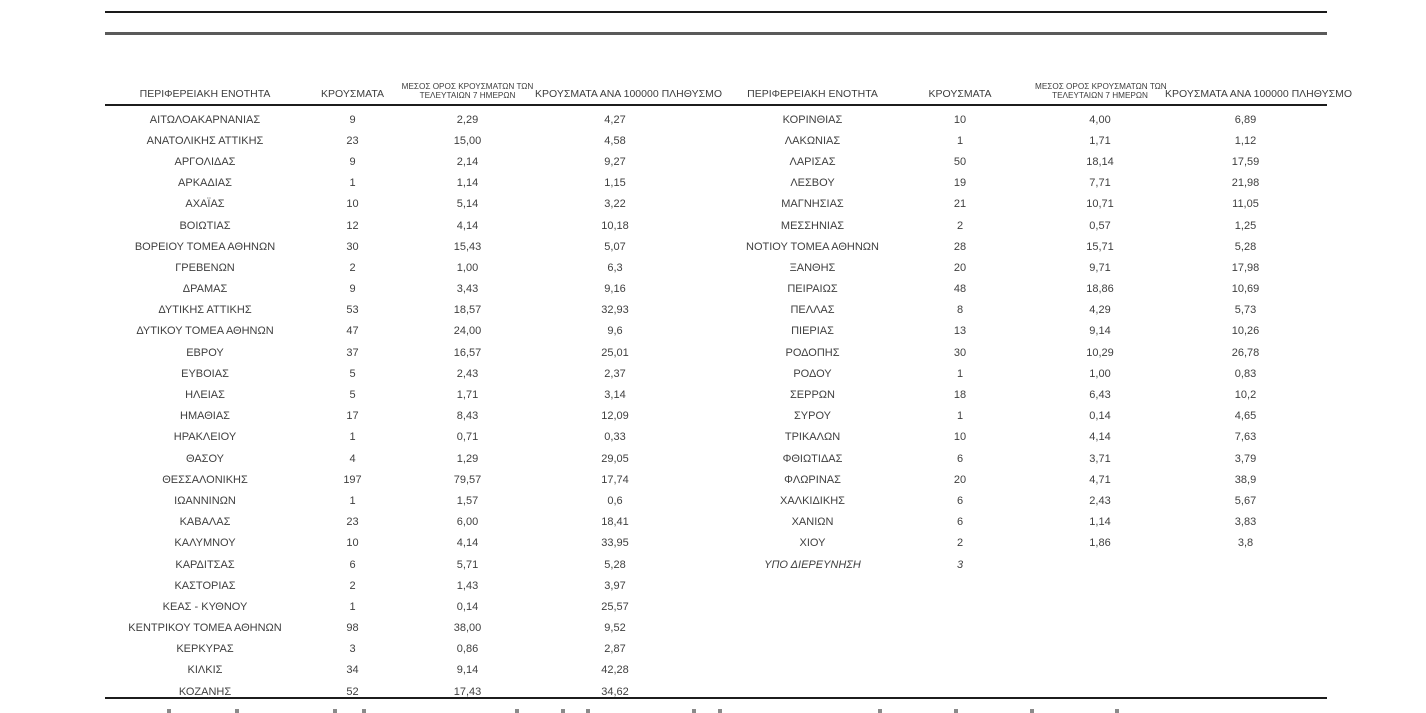  Describe the element at coordinates (716, 698) in the screenshot. I see `table-bottom-rule` at that location.